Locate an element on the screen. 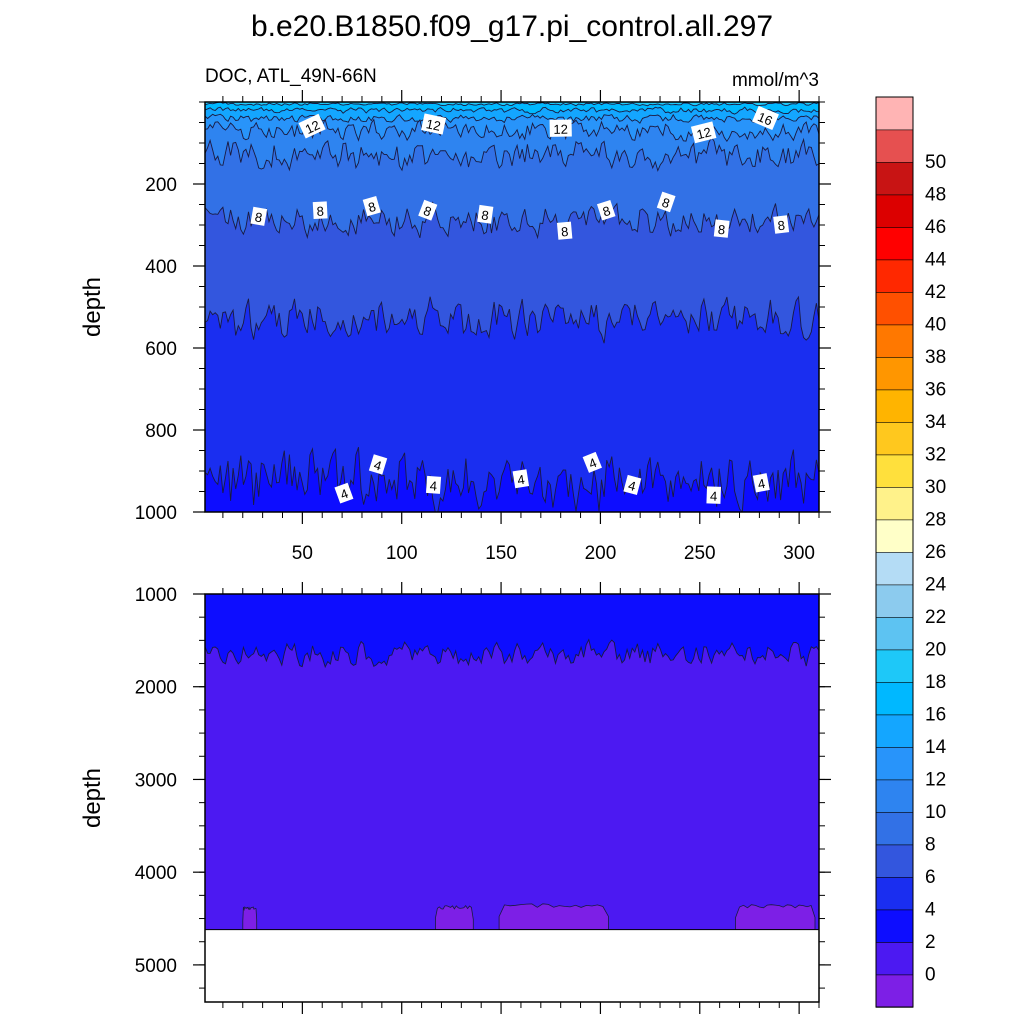  colorbar-label: 2 is located at coordinates (930, 942).